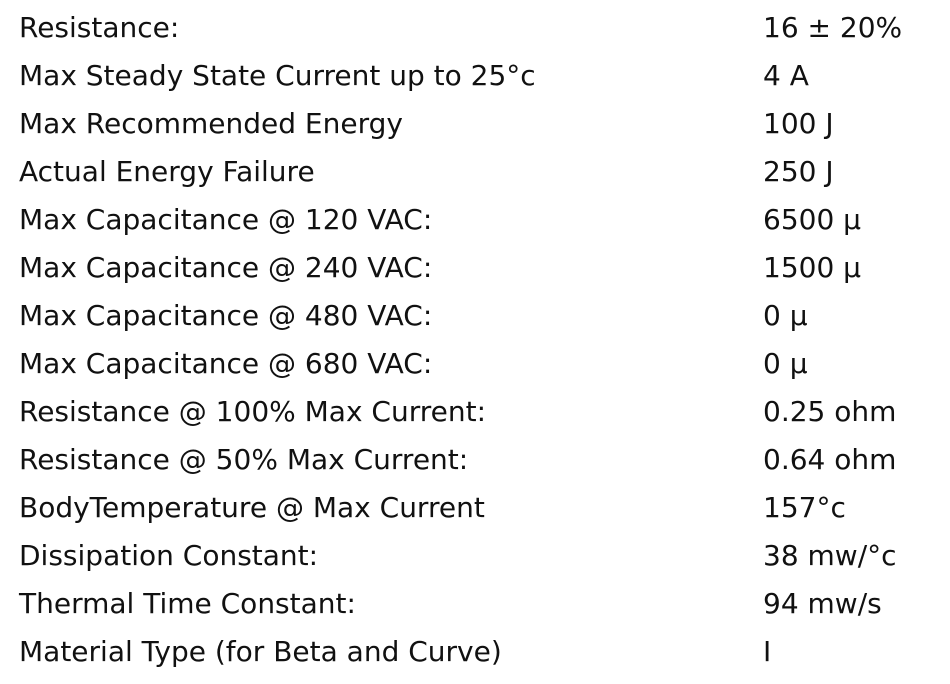 The width and height of the screenshot is (950, 684). I want to click on spec-label: Max Capacitance @ 240 VAC:, so click(226, 267).